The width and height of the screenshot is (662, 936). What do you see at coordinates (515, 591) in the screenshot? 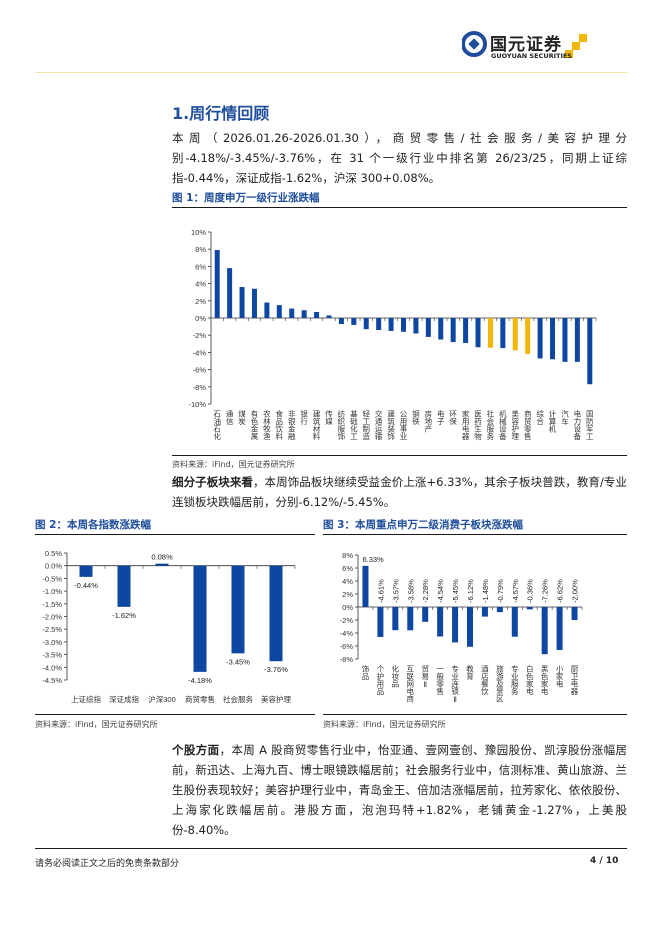
I see `data-label: -4.57%` at bounding box center [515, 591].